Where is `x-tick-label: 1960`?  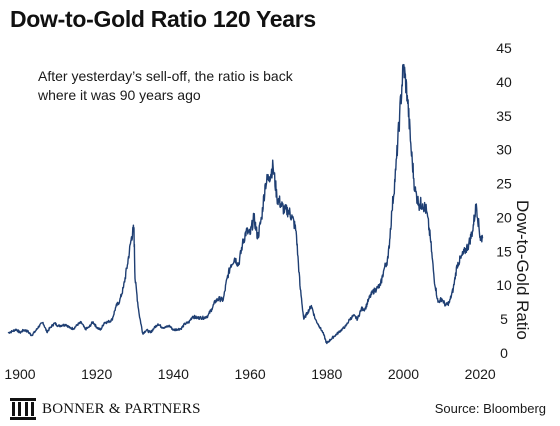 x-tick-label: 1960 is located at coordinates (250, 374).